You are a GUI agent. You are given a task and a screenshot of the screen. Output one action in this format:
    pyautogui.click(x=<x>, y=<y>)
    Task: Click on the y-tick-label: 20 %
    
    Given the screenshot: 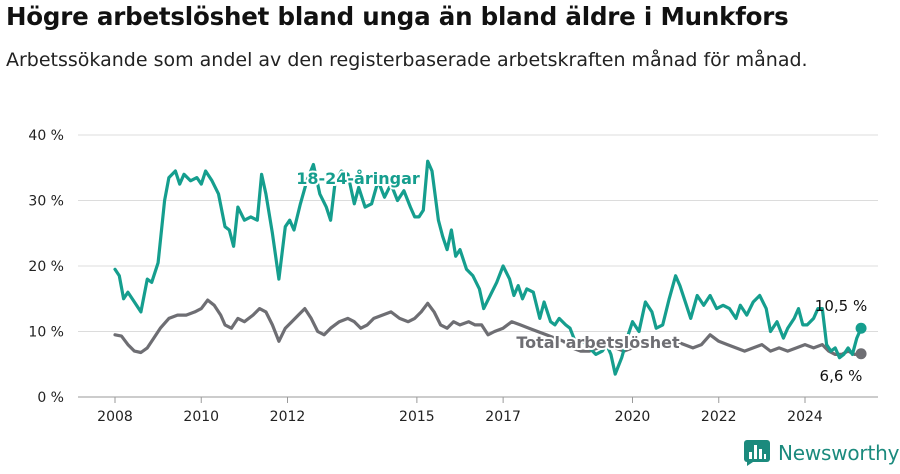 What is the action you would take?
    pyautogui.click(x=46, y=267)
    